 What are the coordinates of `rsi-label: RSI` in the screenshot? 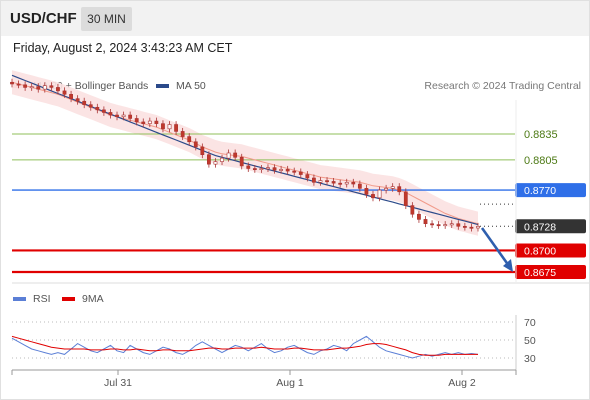 It's located at (42, 299).